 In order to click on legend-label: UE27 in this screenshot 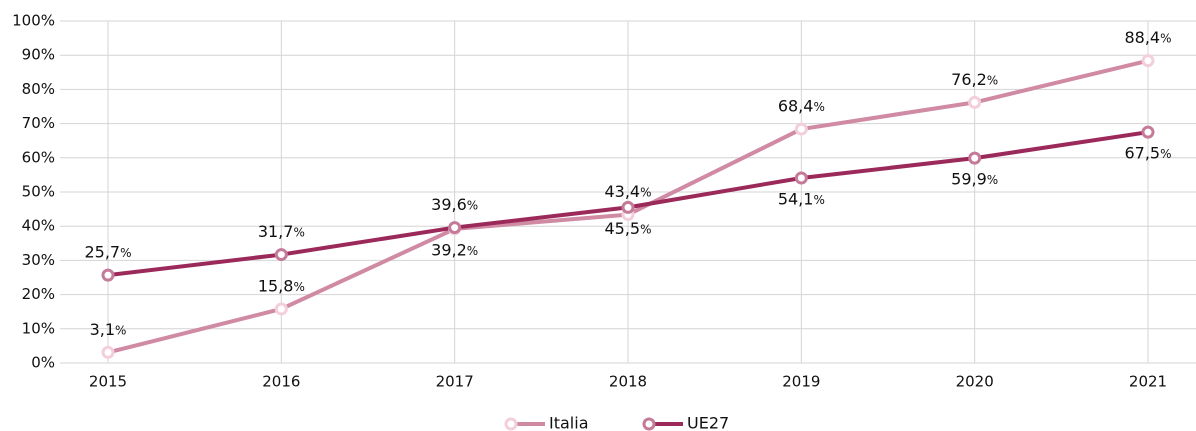, I will do `click(708, 422)`.